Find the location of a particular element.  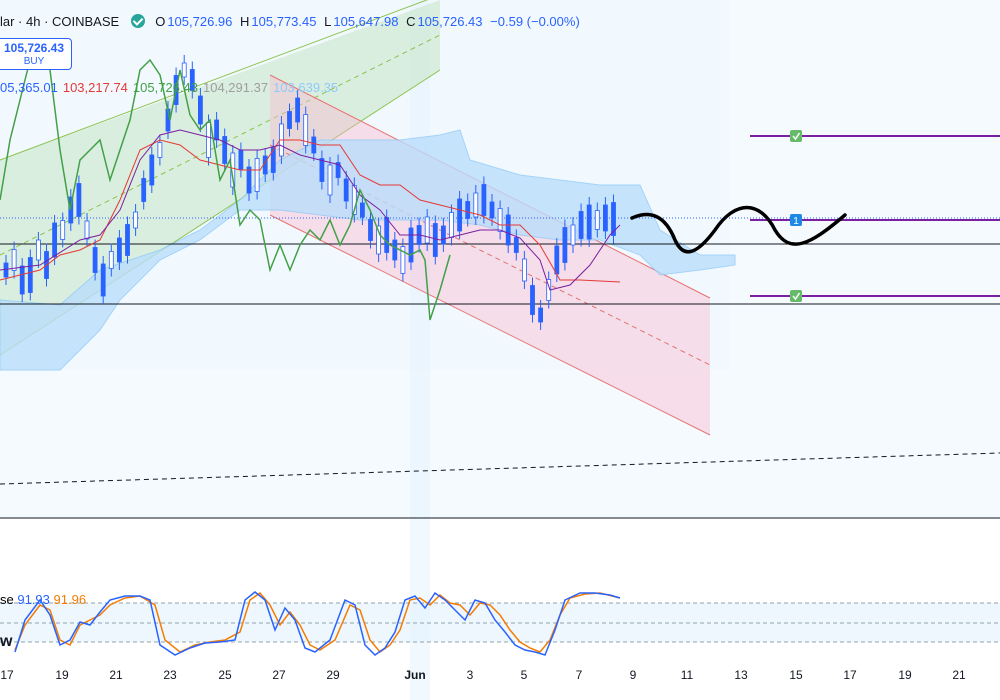

time-axis-label: 17 is located at coordinates (850, 675).